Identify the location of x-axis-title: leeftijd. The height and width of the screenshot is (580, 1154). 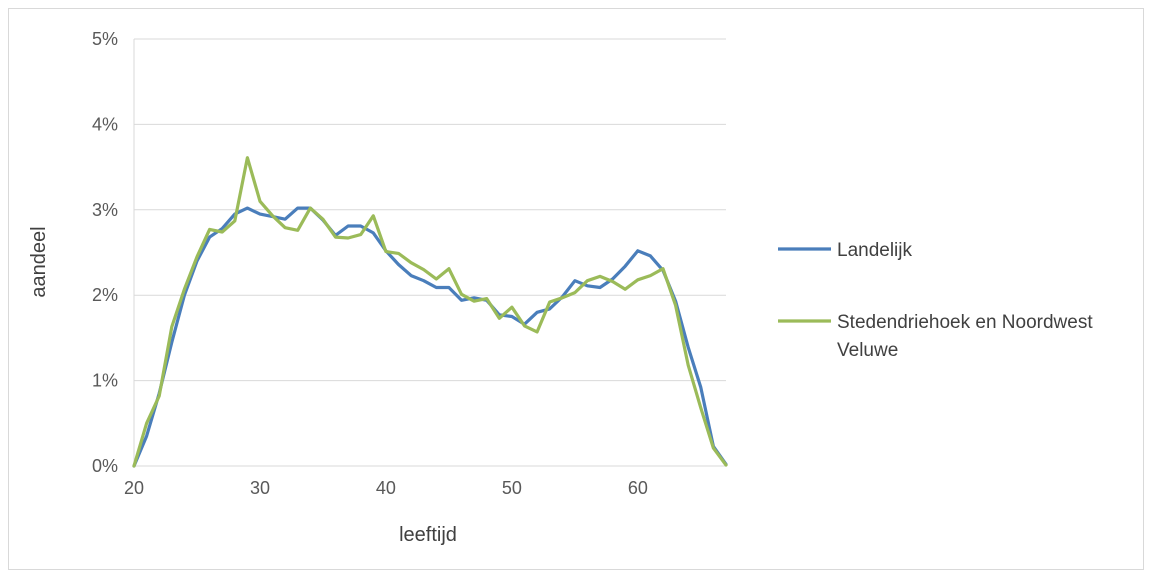
(428, 535).